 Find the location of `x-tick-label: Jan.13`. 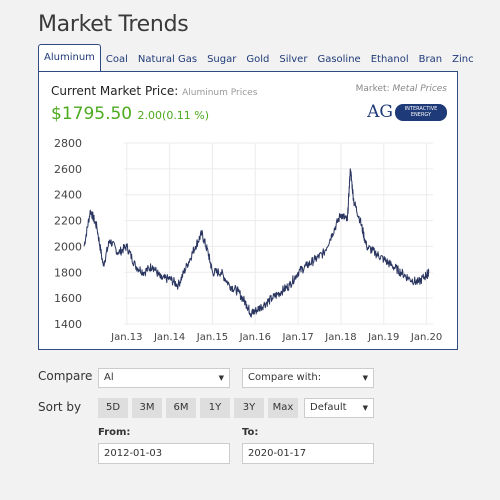

x-tick-label: Jan.13 is located at coordinates (126, 337).